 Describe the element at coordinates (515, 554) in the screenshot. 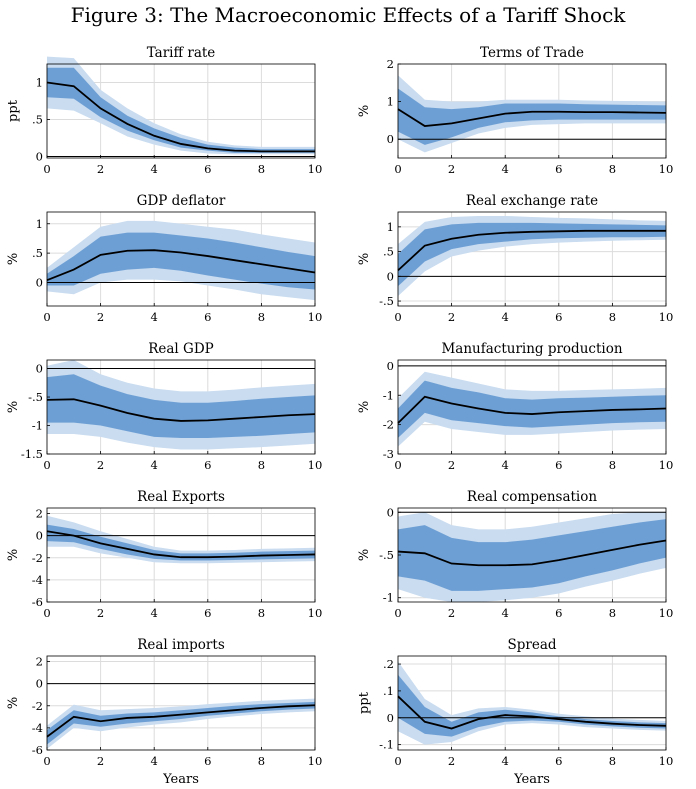

I see `chart-panel: 0 2 4 6 8 10 -1 -.5 0 Real compensation%` at that location.